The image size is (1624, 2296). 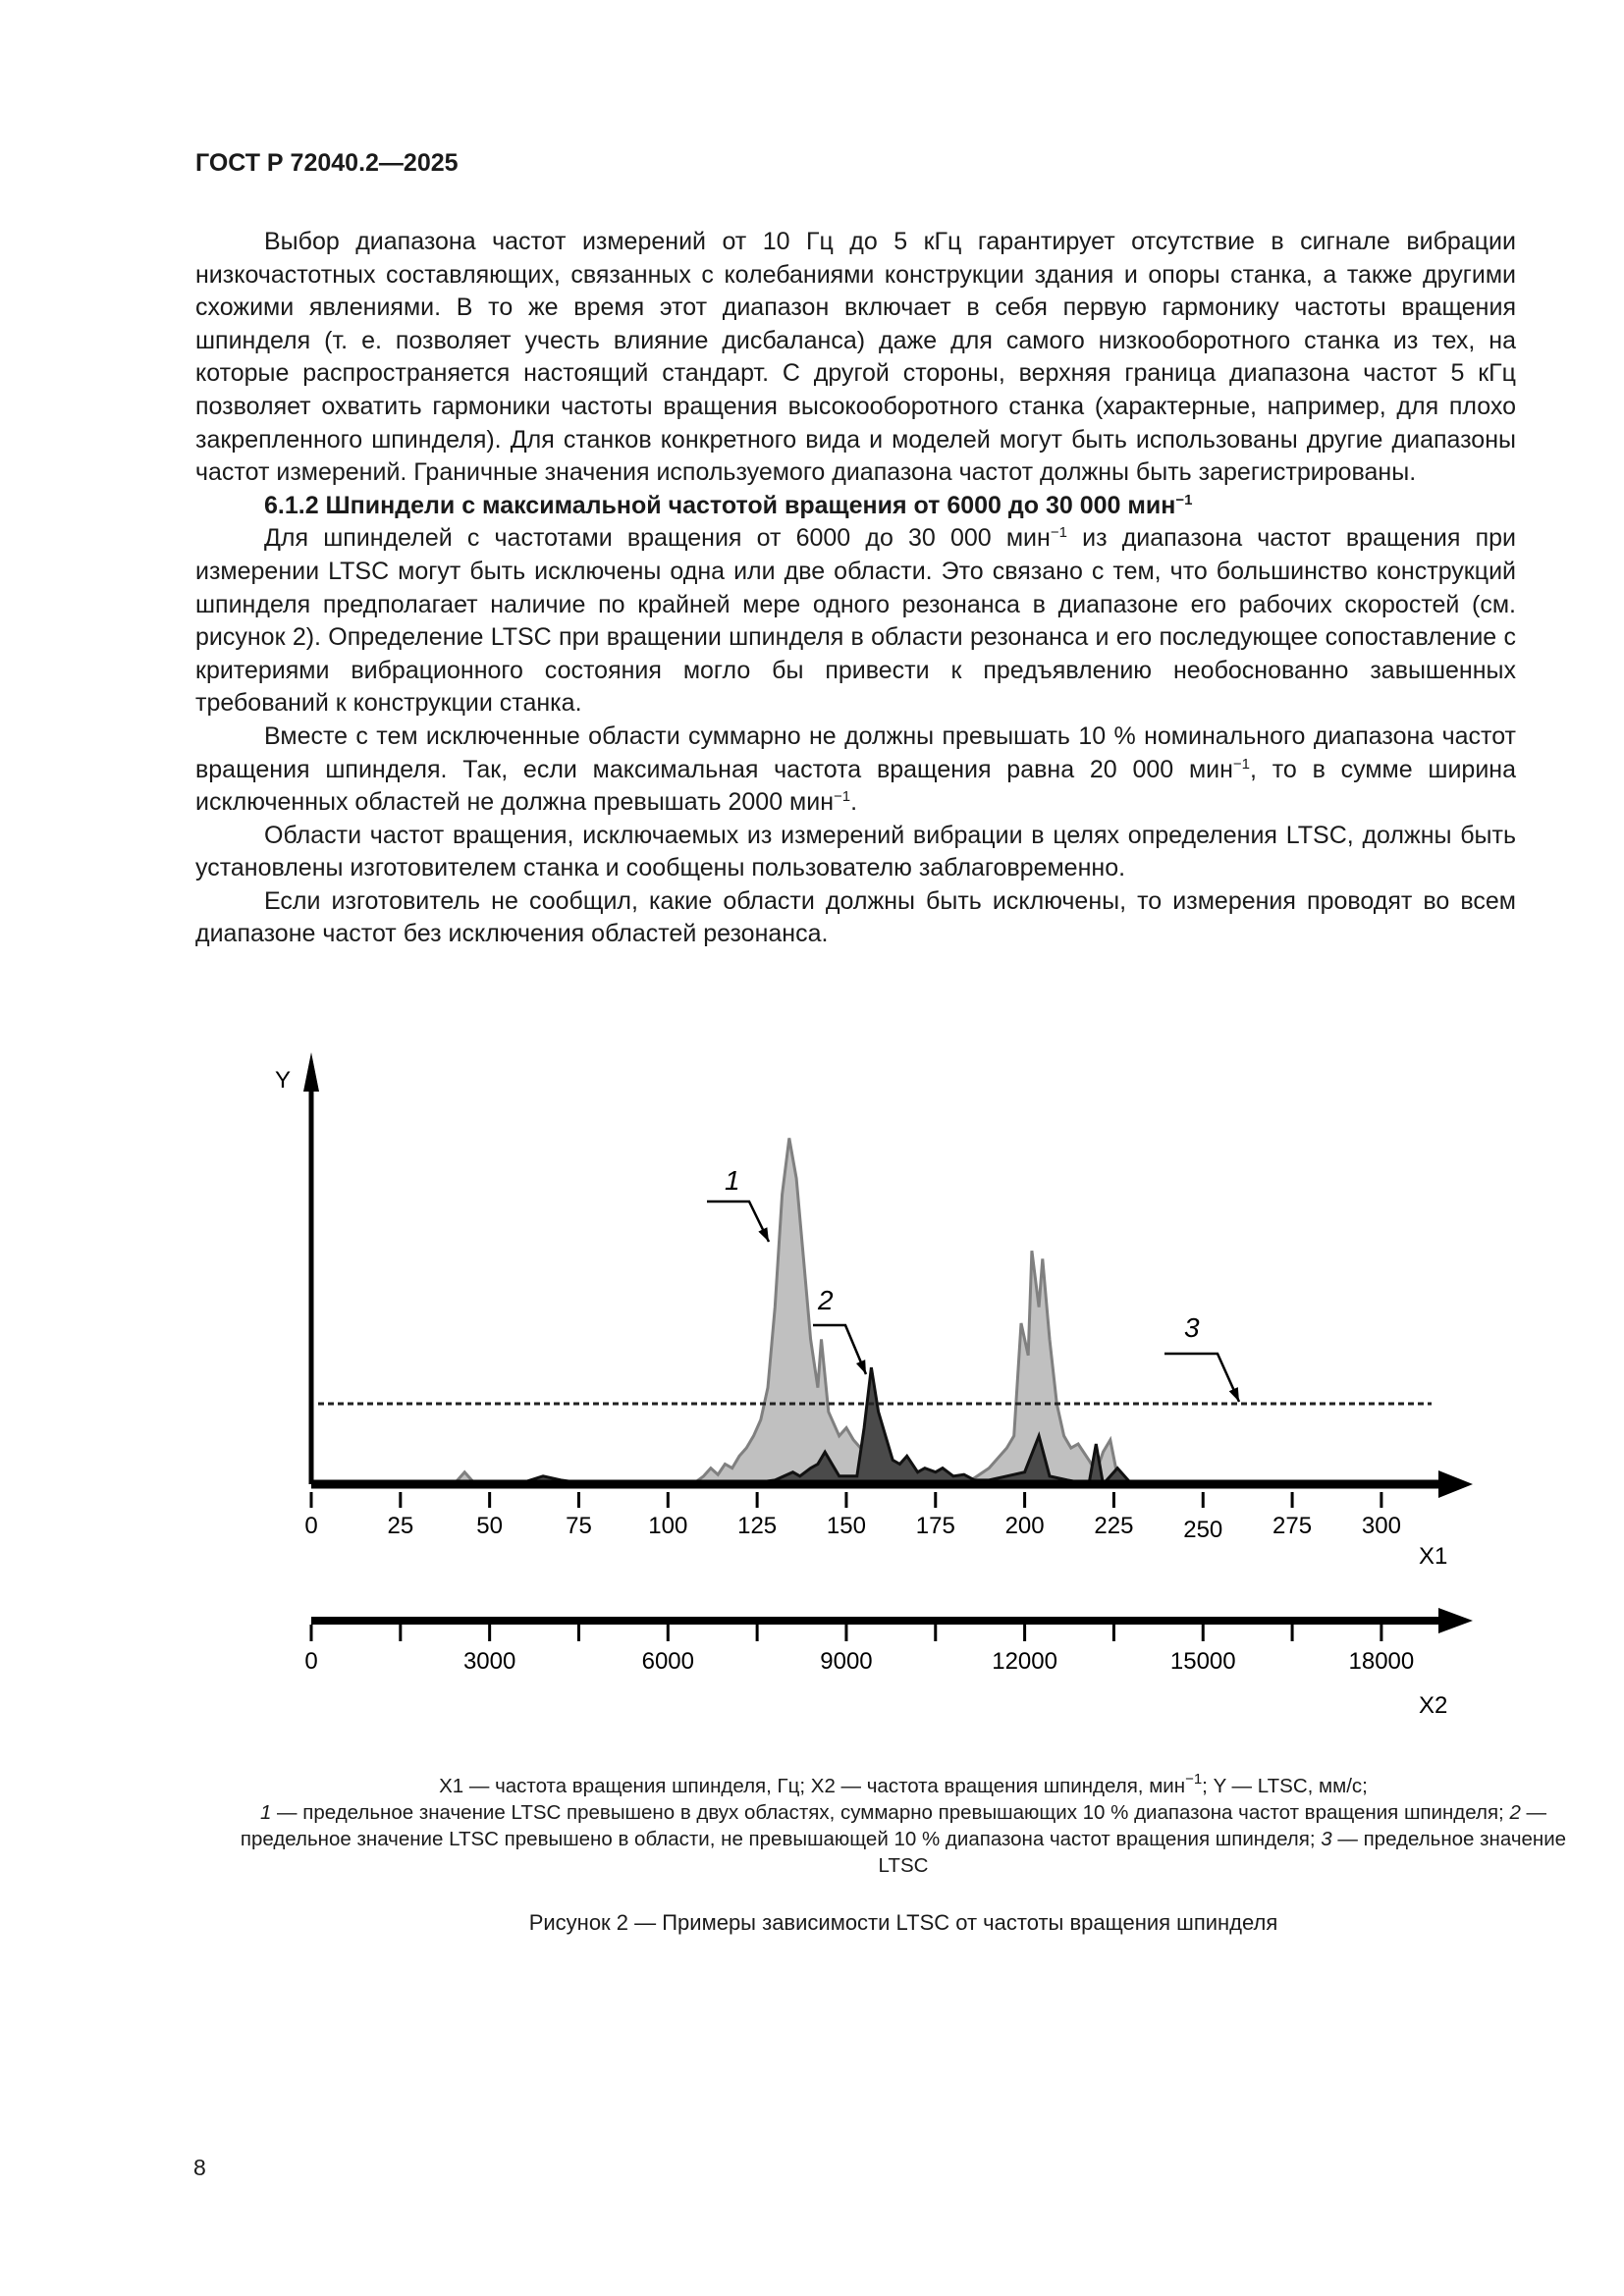 What do you see at coordinates (1203, 1661) in the screenshot?
I see `x2-tick-label: 15000` at bounding box center [1203, 1661].